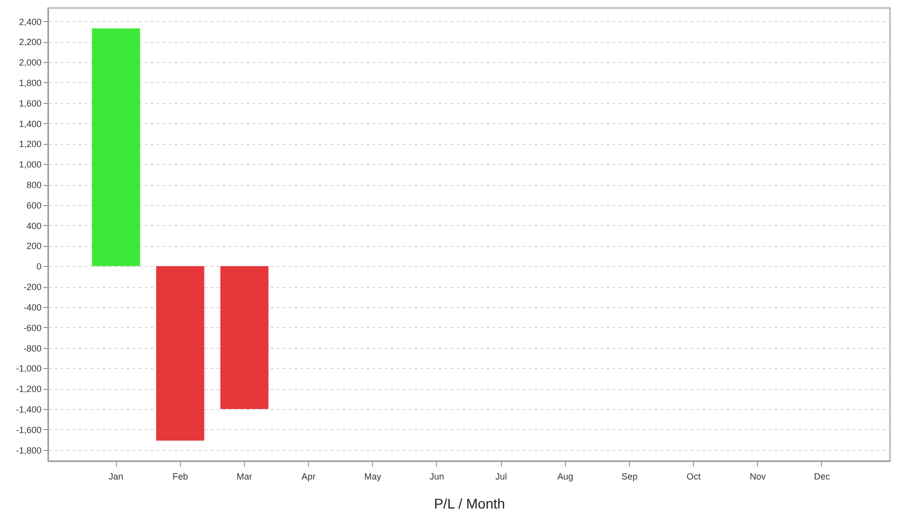  I want to click on y-tick-label: 2,400, so click(30, 21).